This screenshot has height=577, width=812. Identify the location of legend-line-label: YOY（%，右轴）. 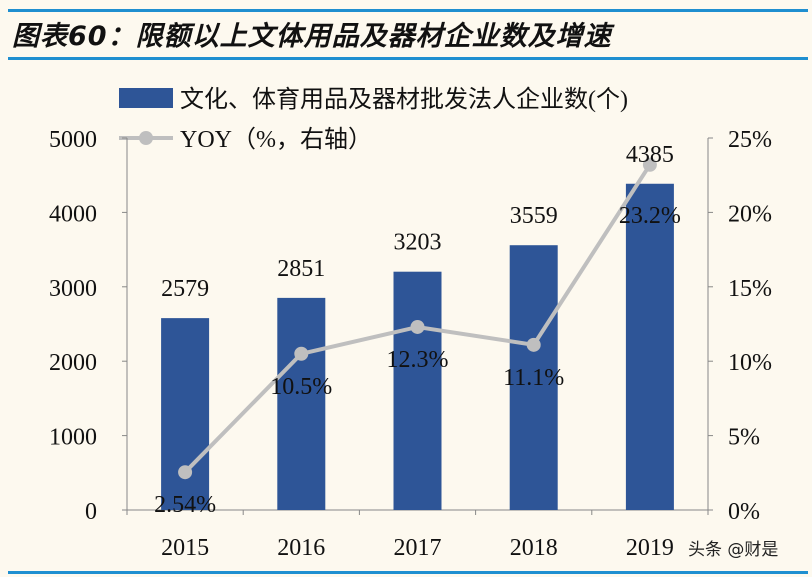
(276, 139).